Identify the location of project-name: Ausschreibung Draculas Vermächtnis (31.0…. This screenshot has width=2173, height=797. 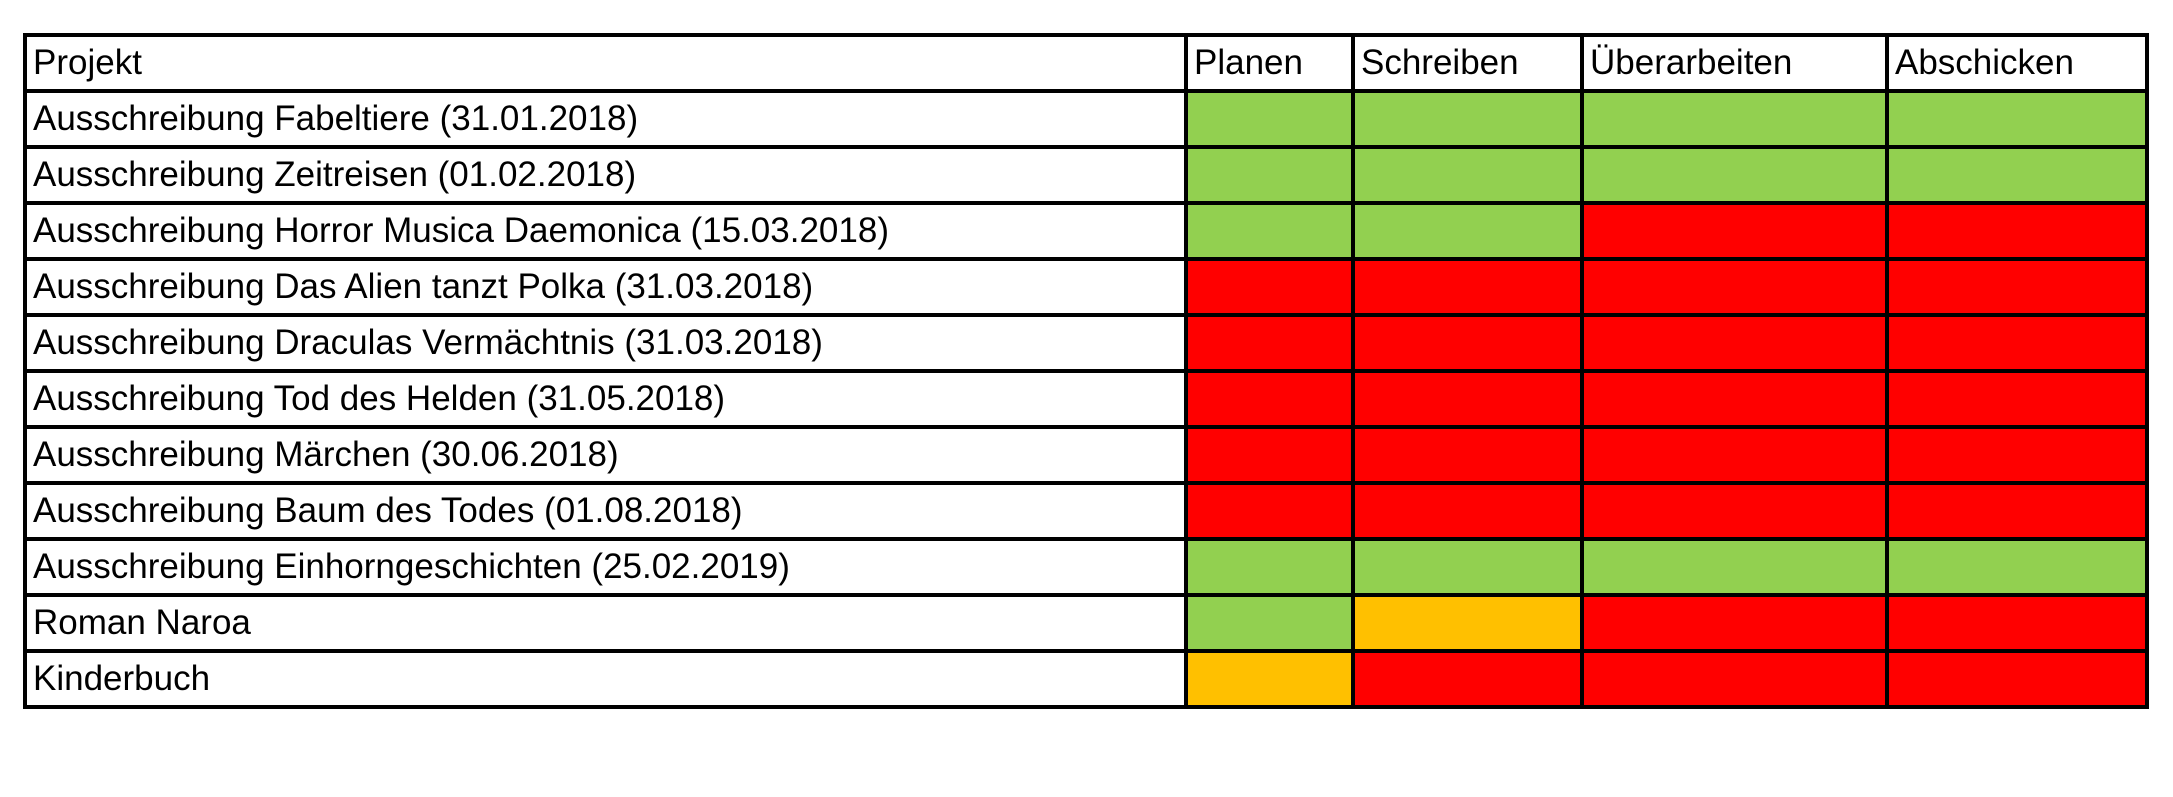
(605, 343).